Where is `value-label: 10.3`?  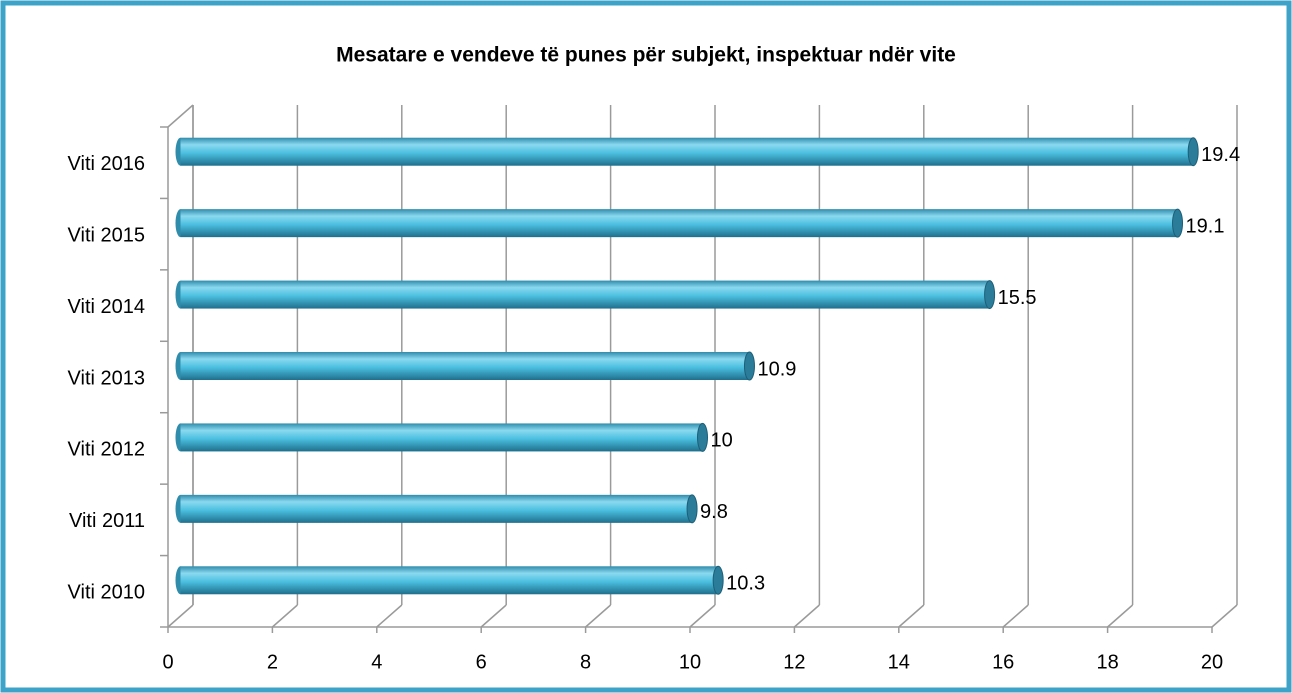
value-label: 10.3 is located at coordinates (745, 584).